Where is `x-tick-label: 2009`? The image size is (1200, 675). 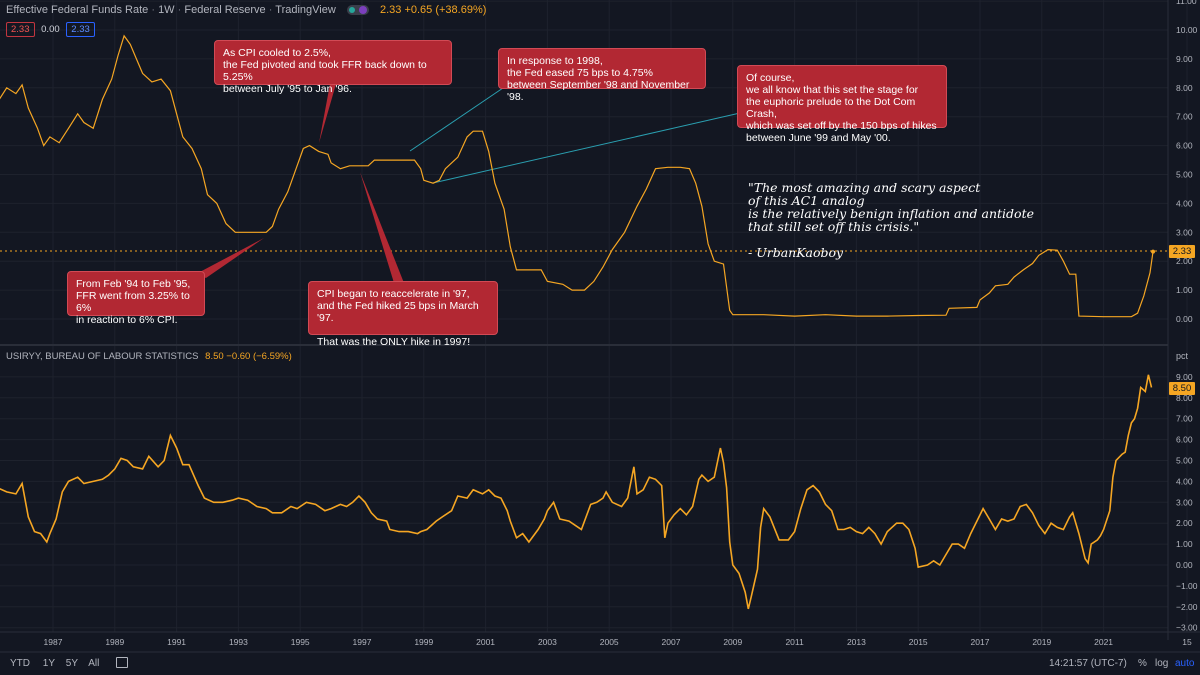 x-tick-label: 2009 is located at coordinates (732, 642).